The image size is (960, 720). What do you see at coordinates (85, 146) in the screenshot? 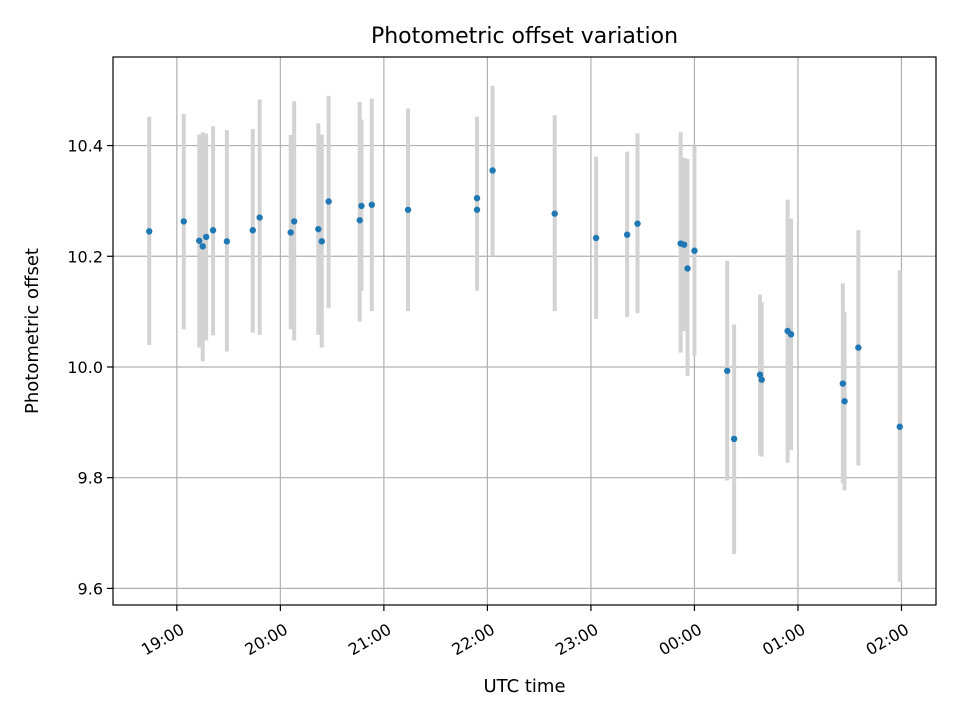
I see `y-tick-label: 10.4` at bounding box center [85, 146].